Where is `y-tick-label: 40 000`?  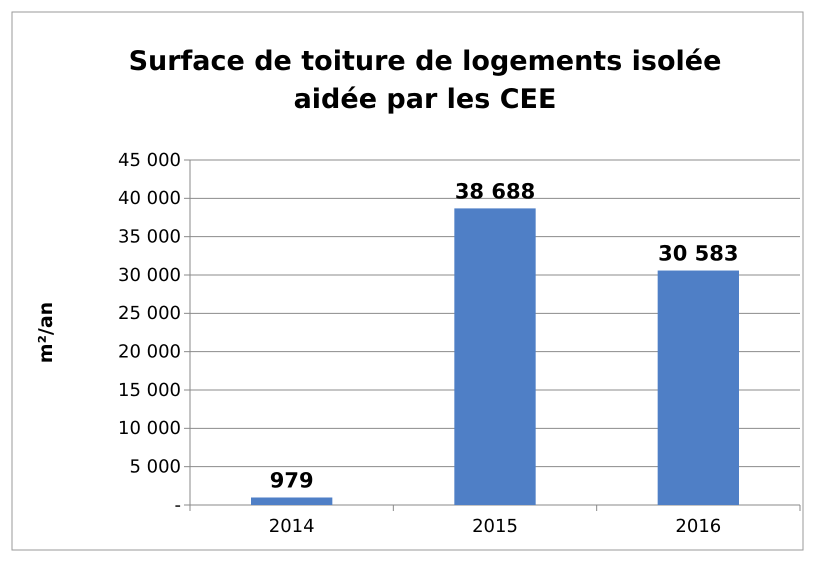
y-tick-label: 40 000 is located at coordinates (149, 199).